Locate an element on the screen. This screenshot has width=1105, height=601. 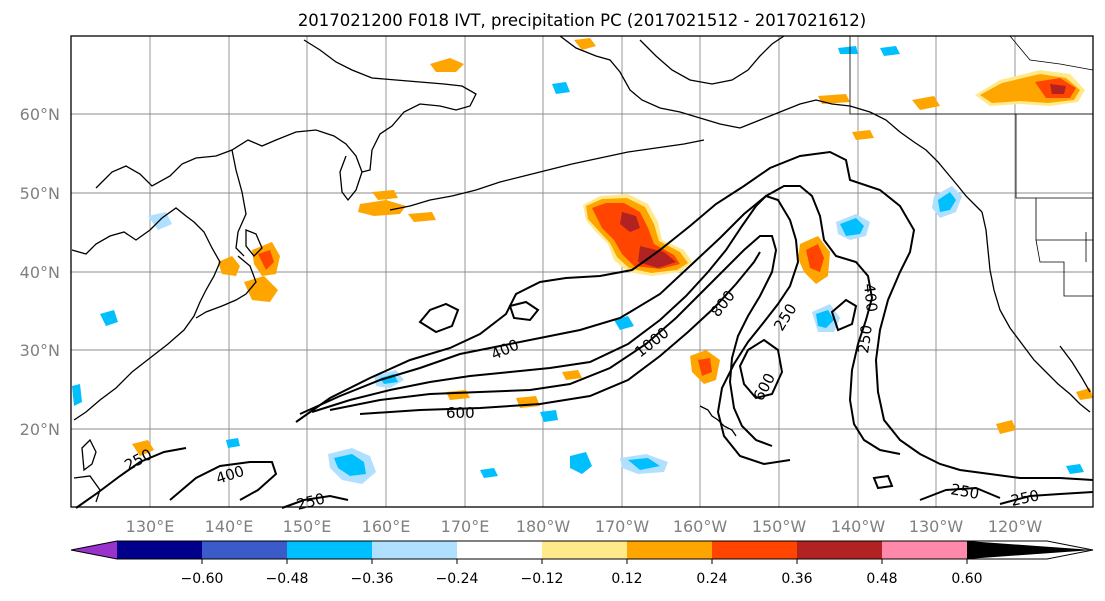
colorbar-extend-high is located at coordinates (1030, 550).